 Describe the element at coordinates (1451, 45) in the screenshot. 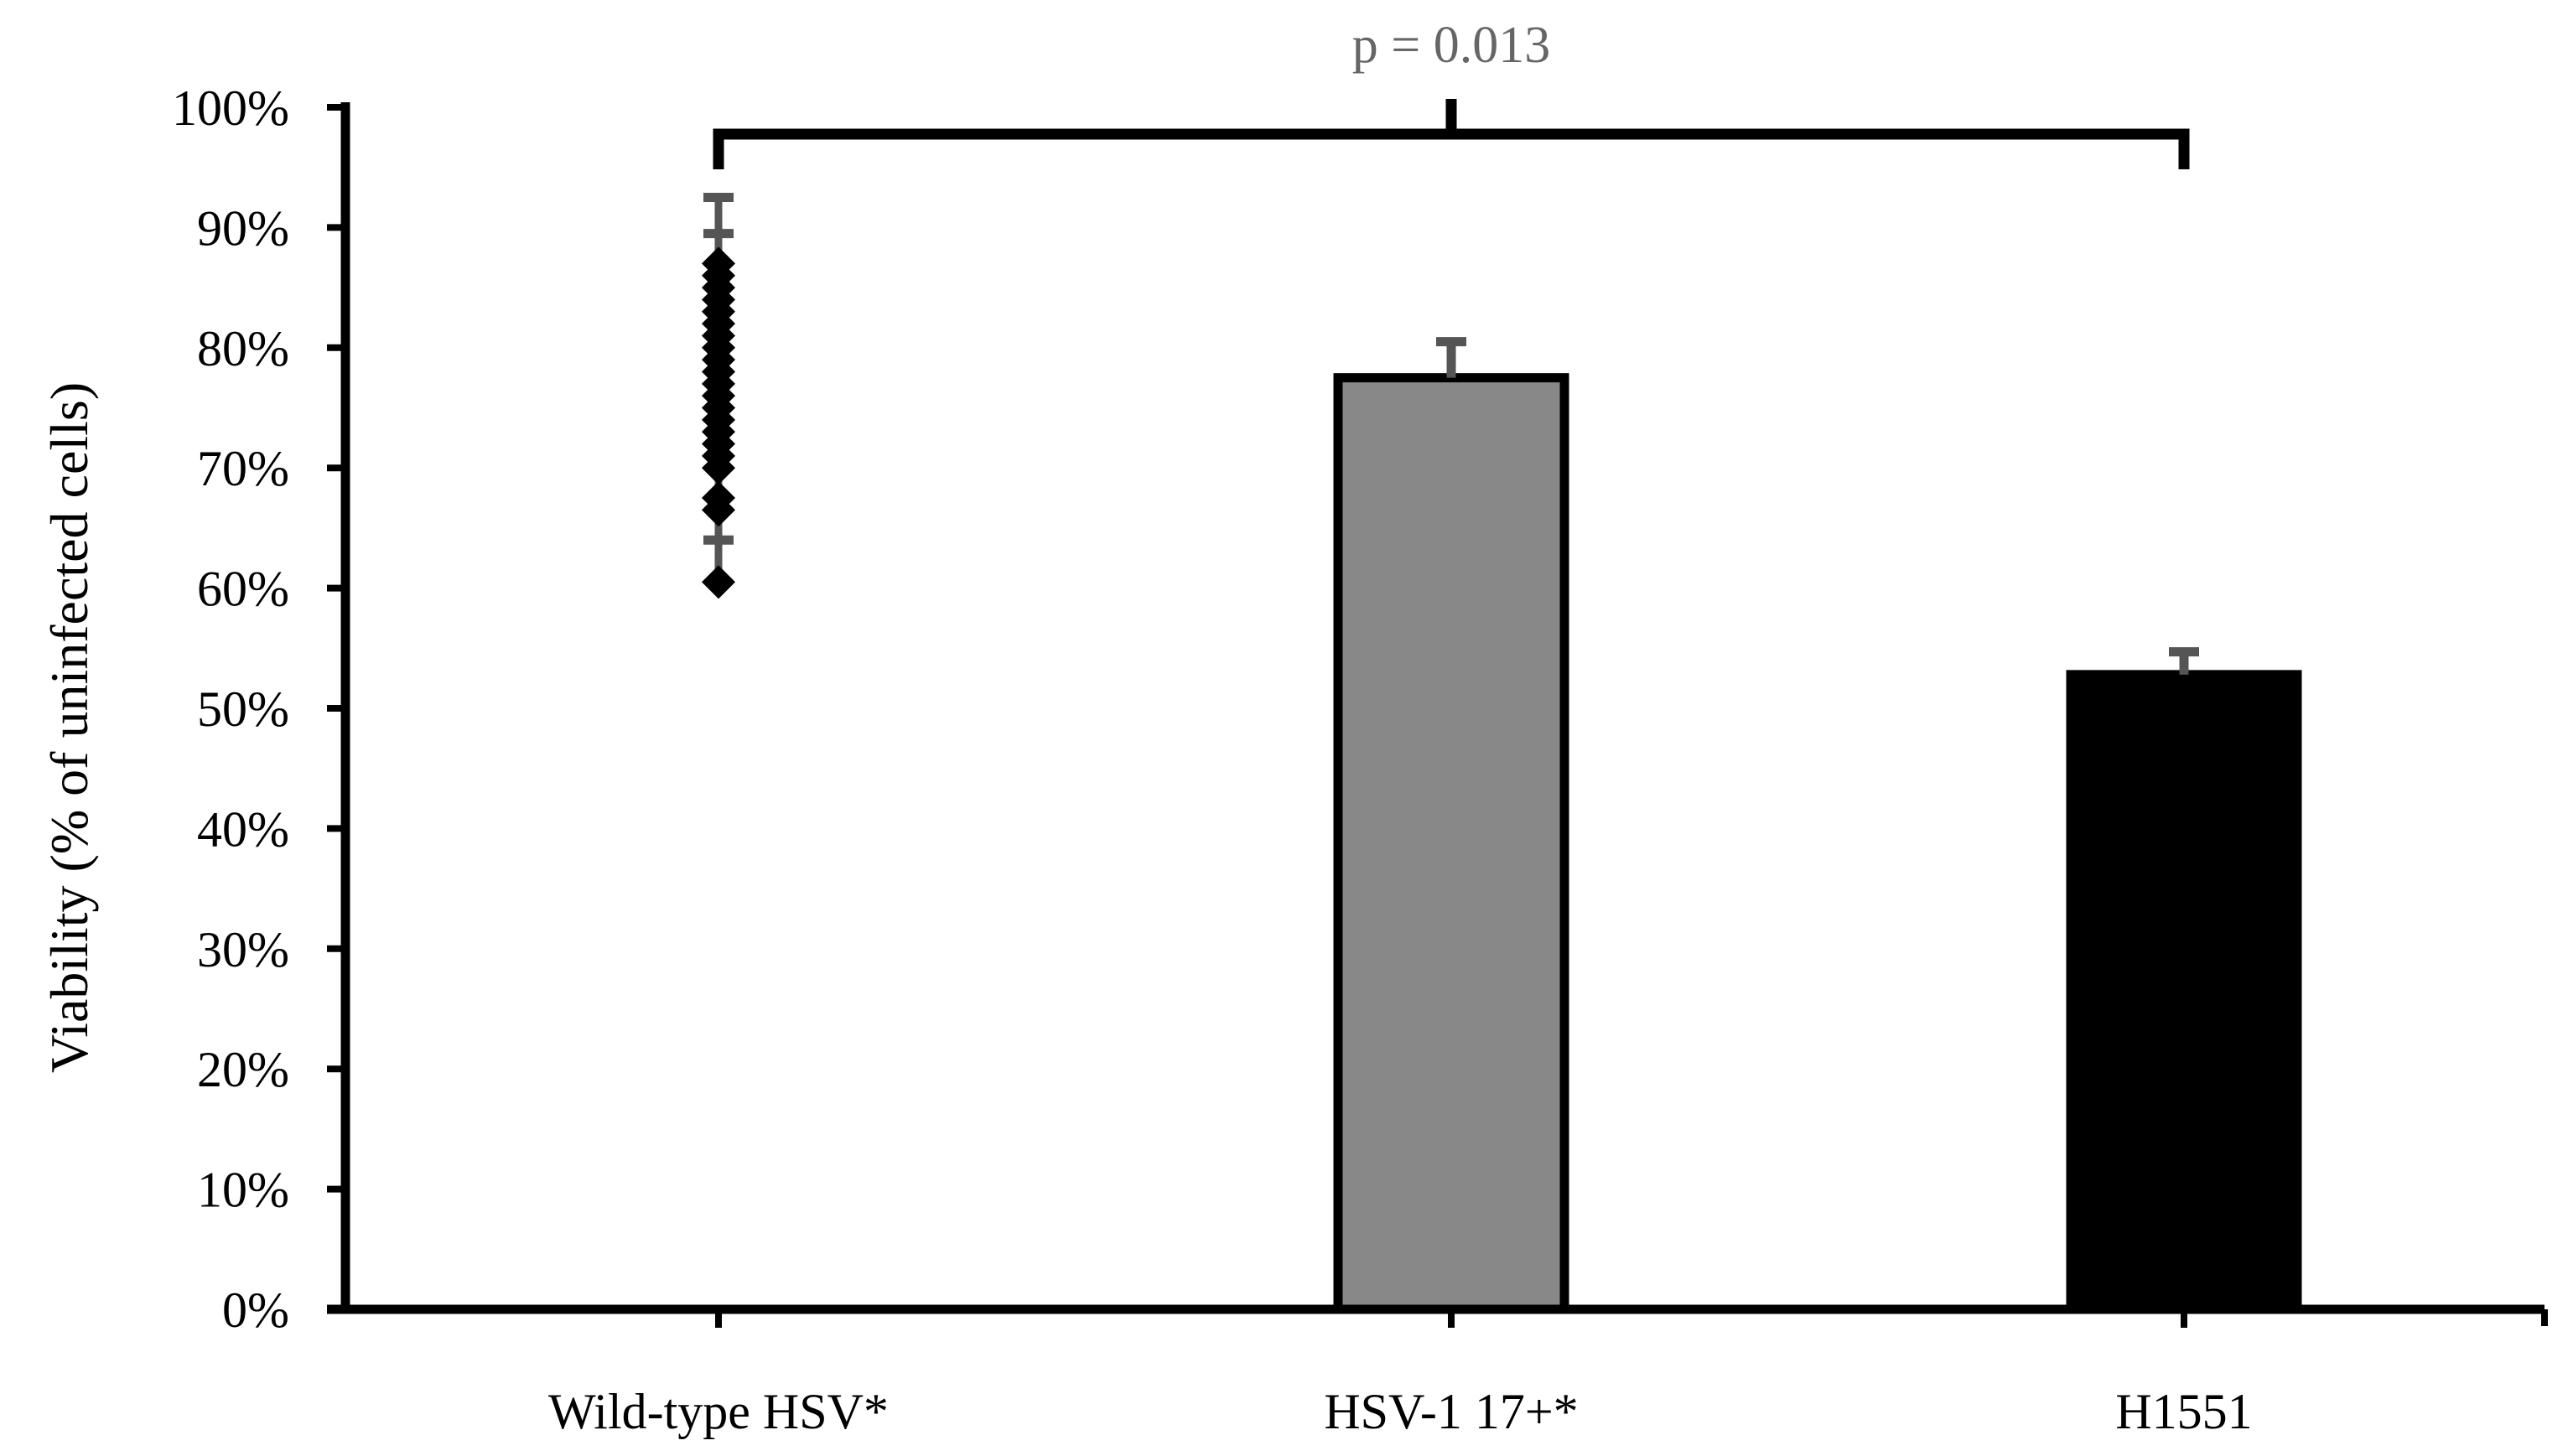

I see `p-value-label: p = 0.013` at that location.